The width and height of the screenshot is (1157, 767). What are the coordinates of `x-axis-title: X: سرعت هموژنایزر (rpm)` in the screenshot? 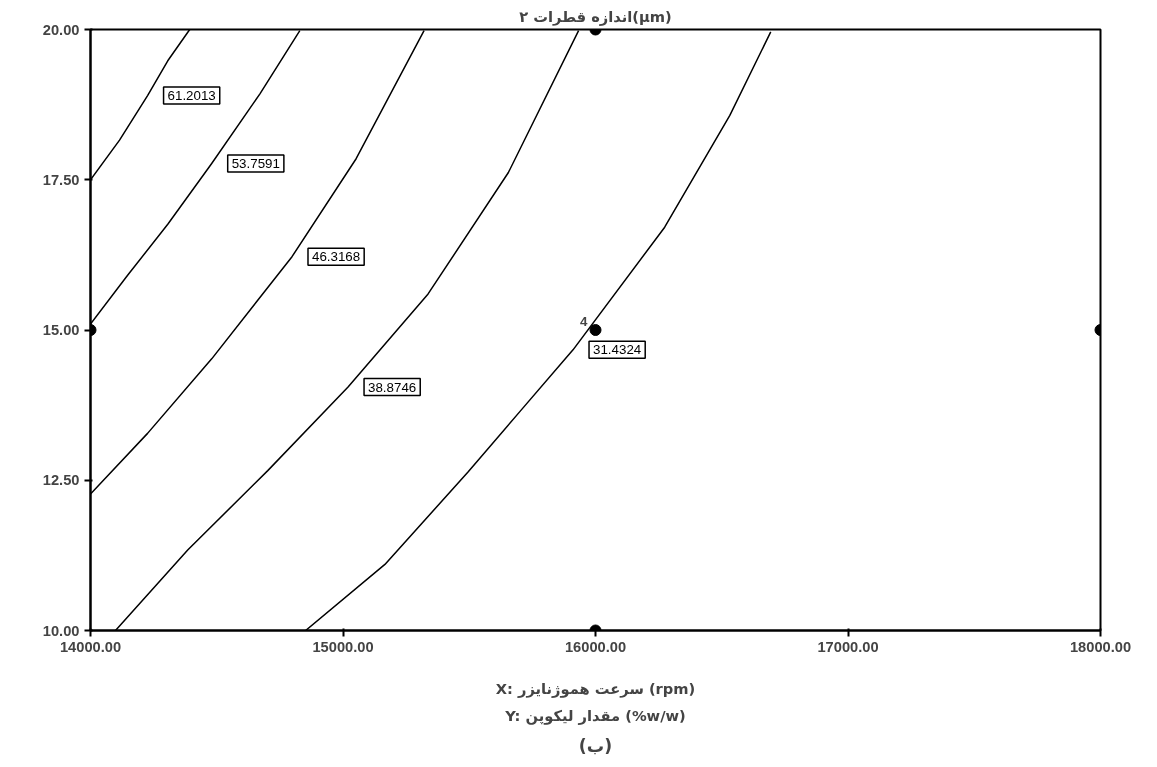 It's located at (595, 688).